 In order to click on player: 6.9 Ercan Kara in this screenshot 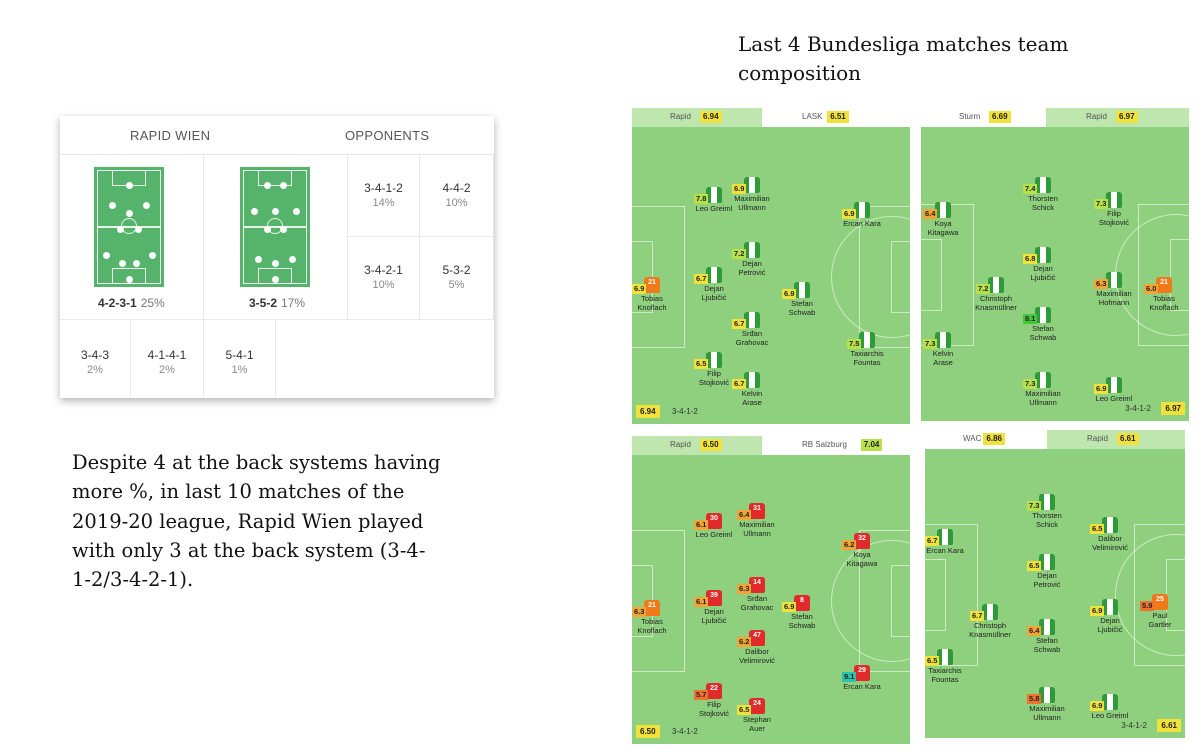, I will do `click(862, 215)`.